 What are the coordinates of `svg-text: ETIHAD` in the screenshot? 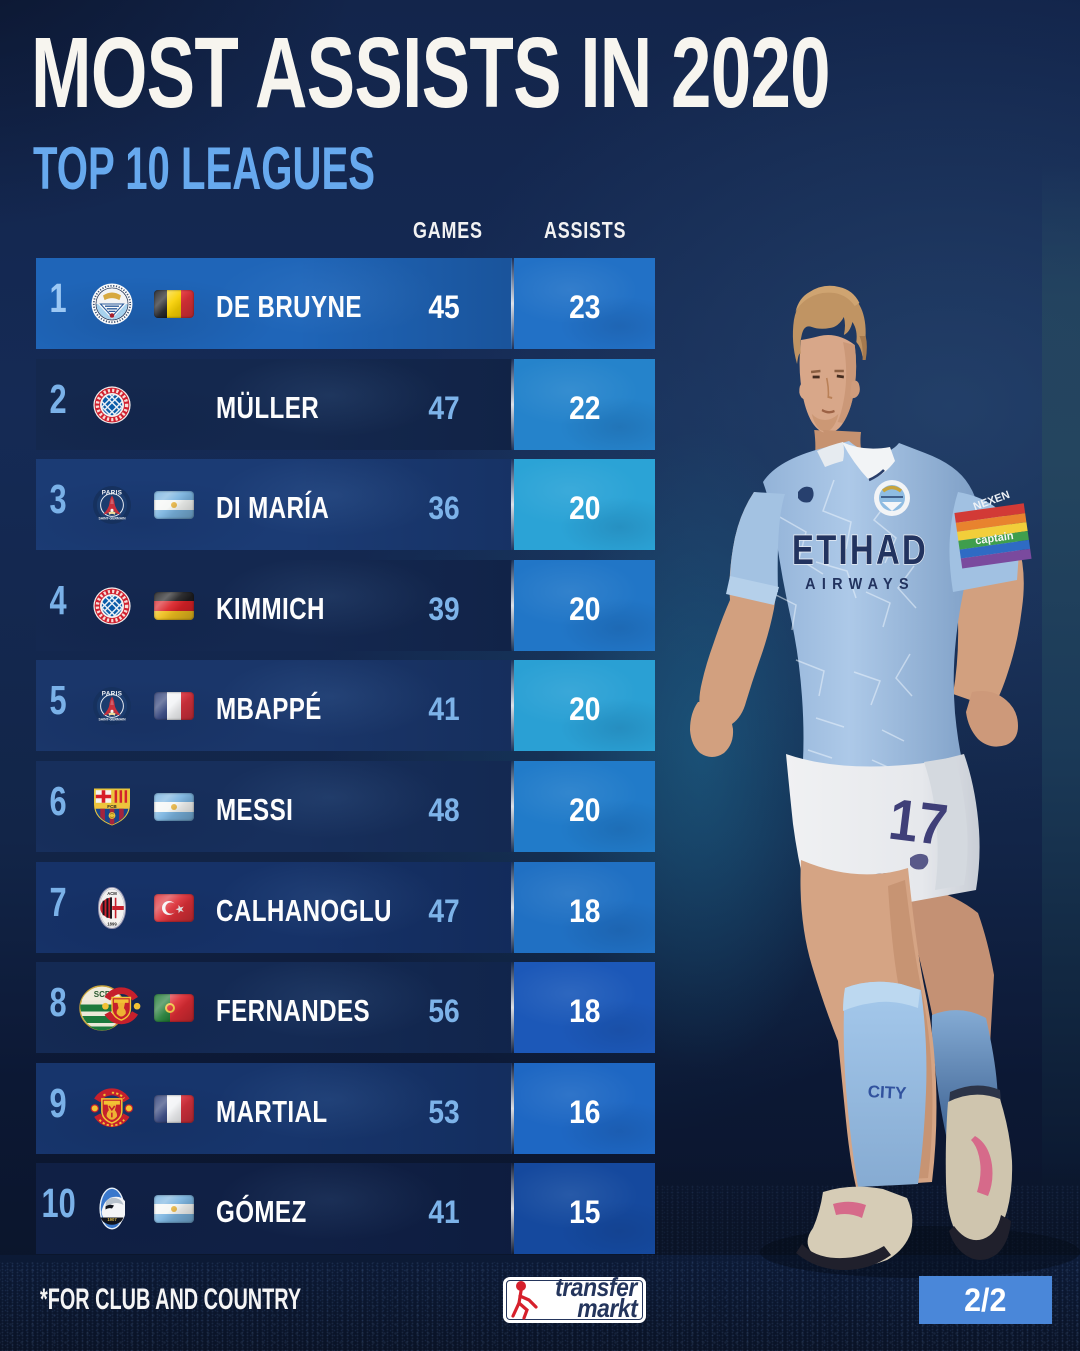 It's located at (860, 549).